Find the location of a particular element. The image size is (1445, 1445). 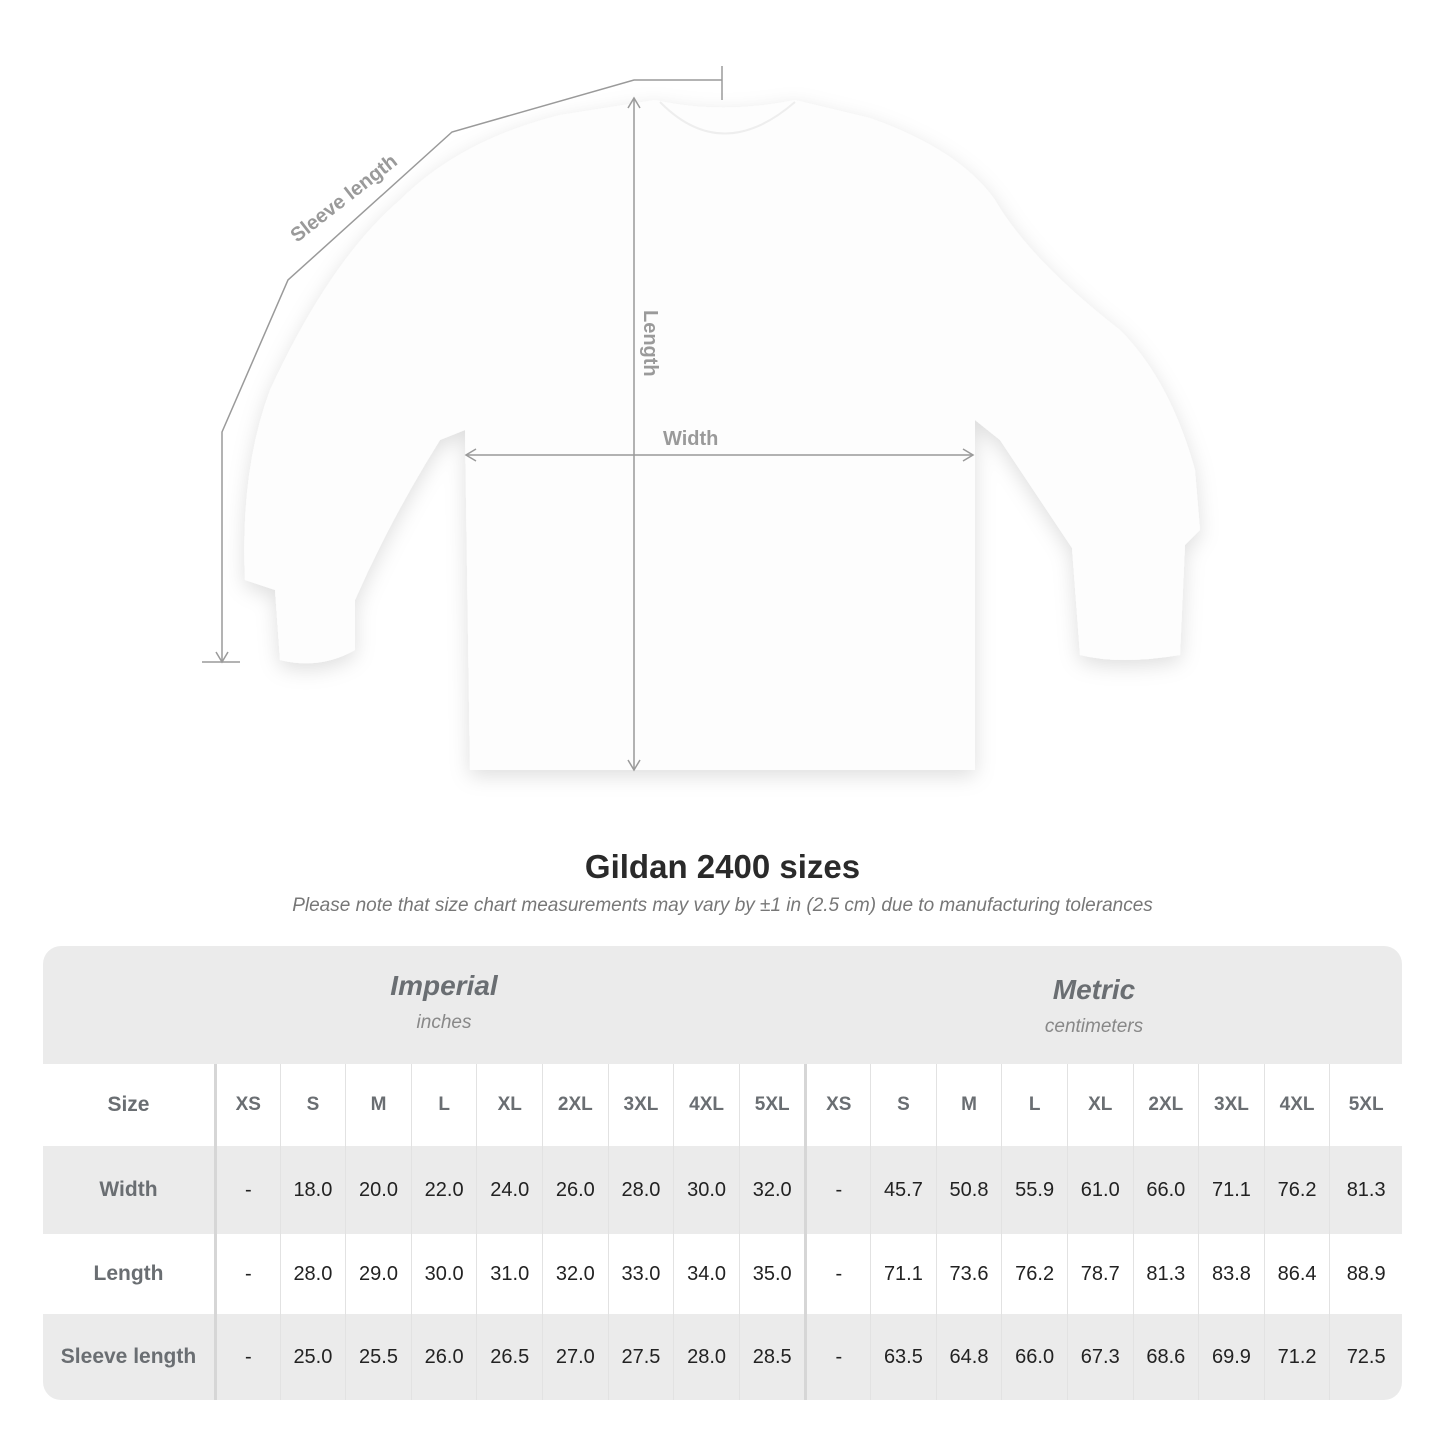

metric-value-cell: 71.2 is located at coordinates (1296, 1357).